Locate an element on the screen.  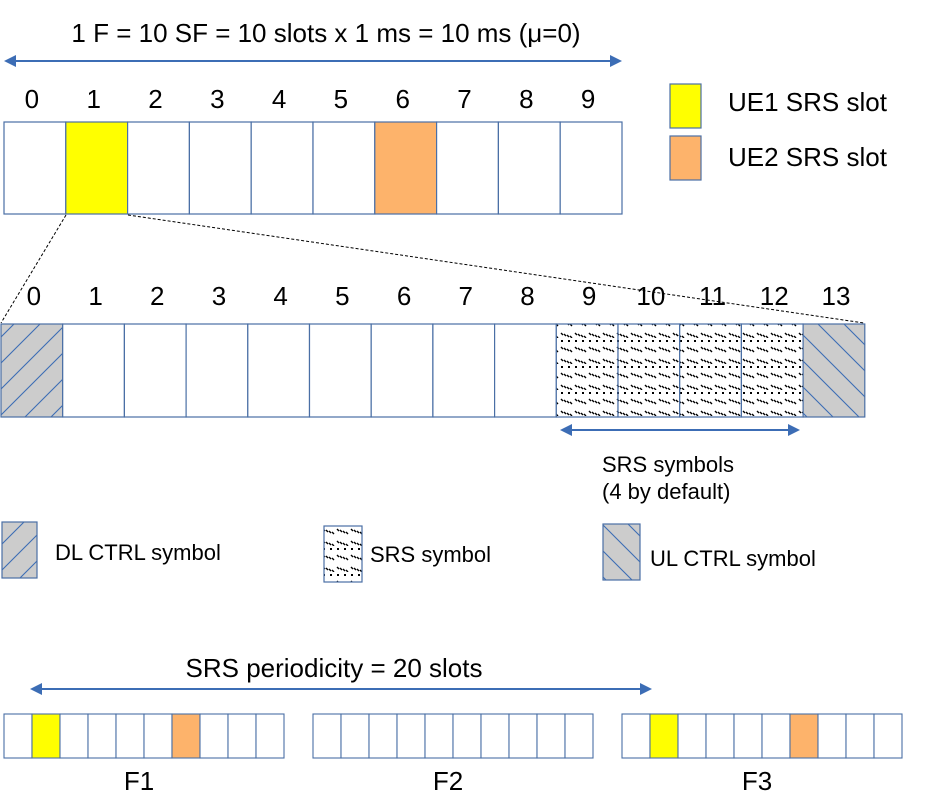
symbol-1-data is located at coordinates (94, 370).